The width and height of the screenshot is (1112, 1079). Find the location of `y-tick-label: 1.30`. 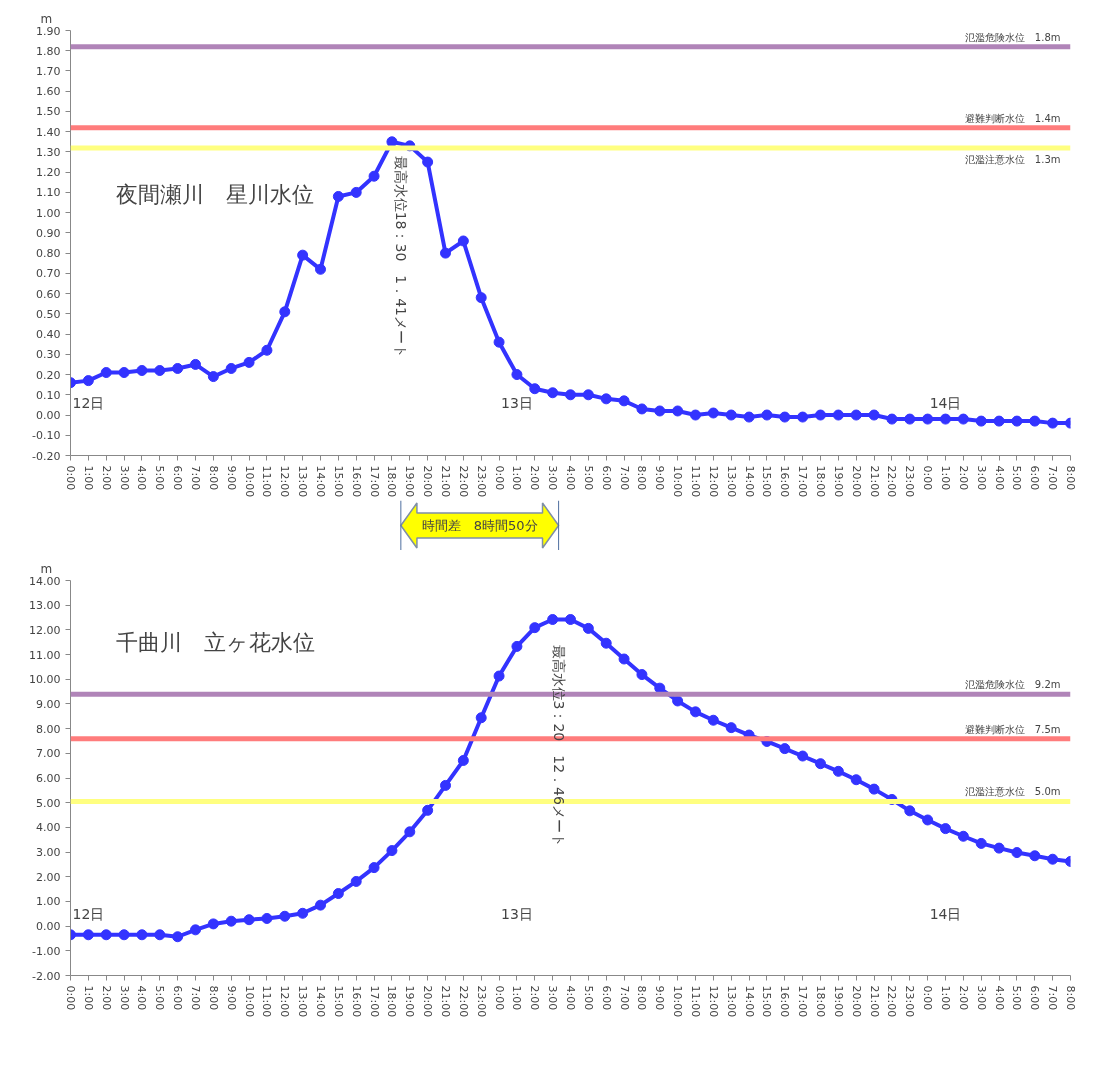

y-tick-label: 1.30 is located at coordinates (48, 152).